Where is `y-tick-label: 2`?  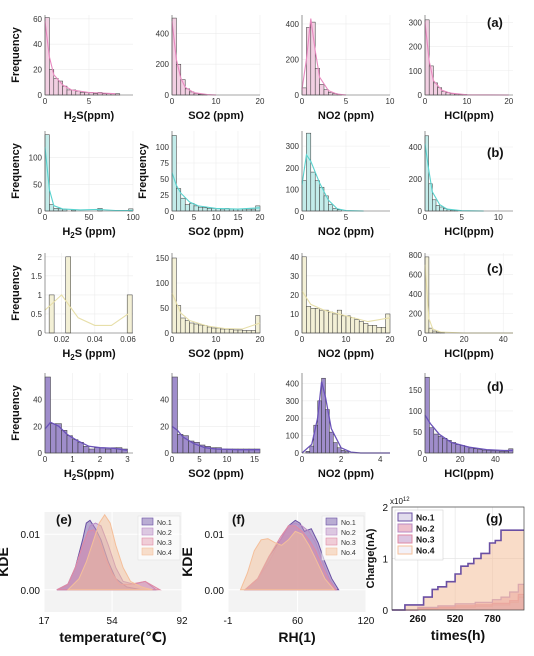 y-tick-label: 2 is located at coordinates (40, 257).